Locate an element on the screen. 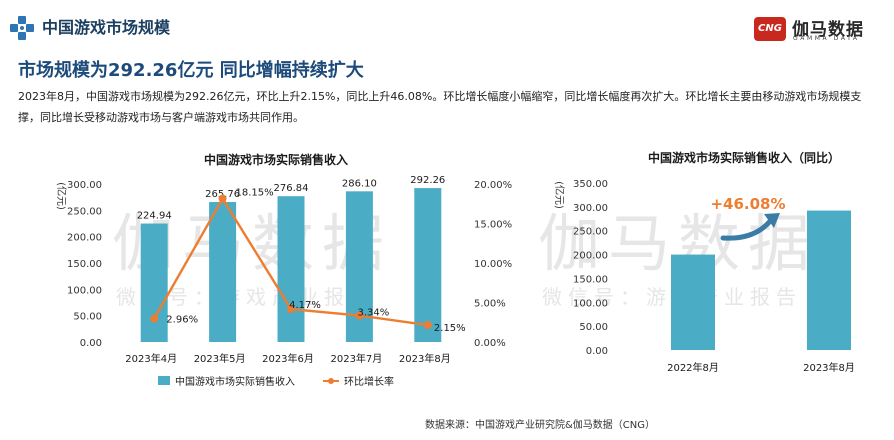 This screenshot has height=440, width=894. chart1-y-tick: 0.00 is located at coordinates (91, 343).